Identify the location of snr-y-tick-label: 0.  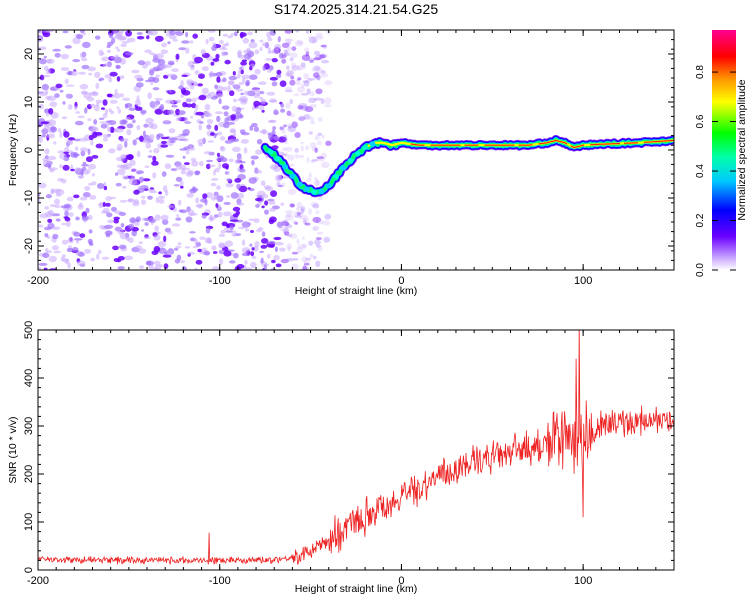
(29, 570).